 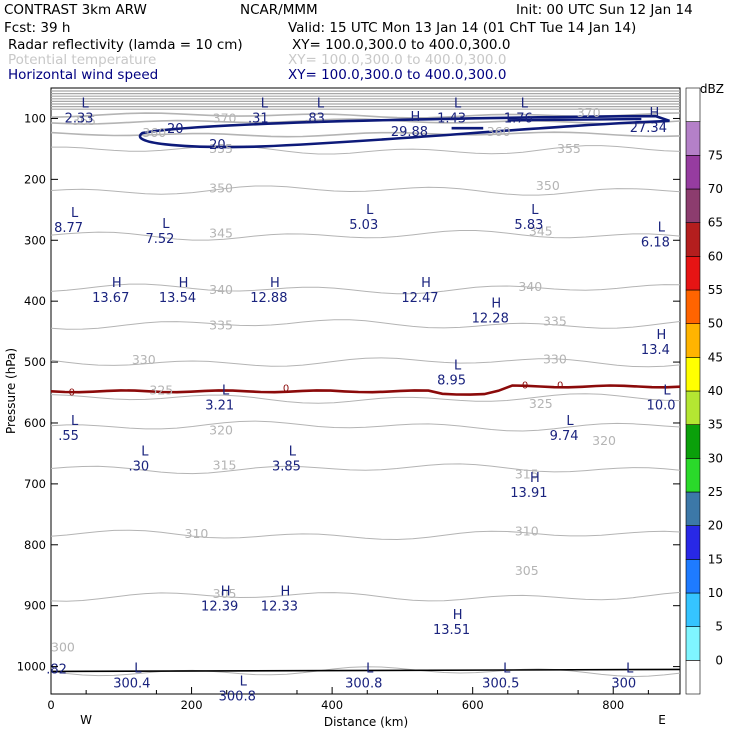 I want to click on x-tick-label: 0, so click(x=50, y=705).